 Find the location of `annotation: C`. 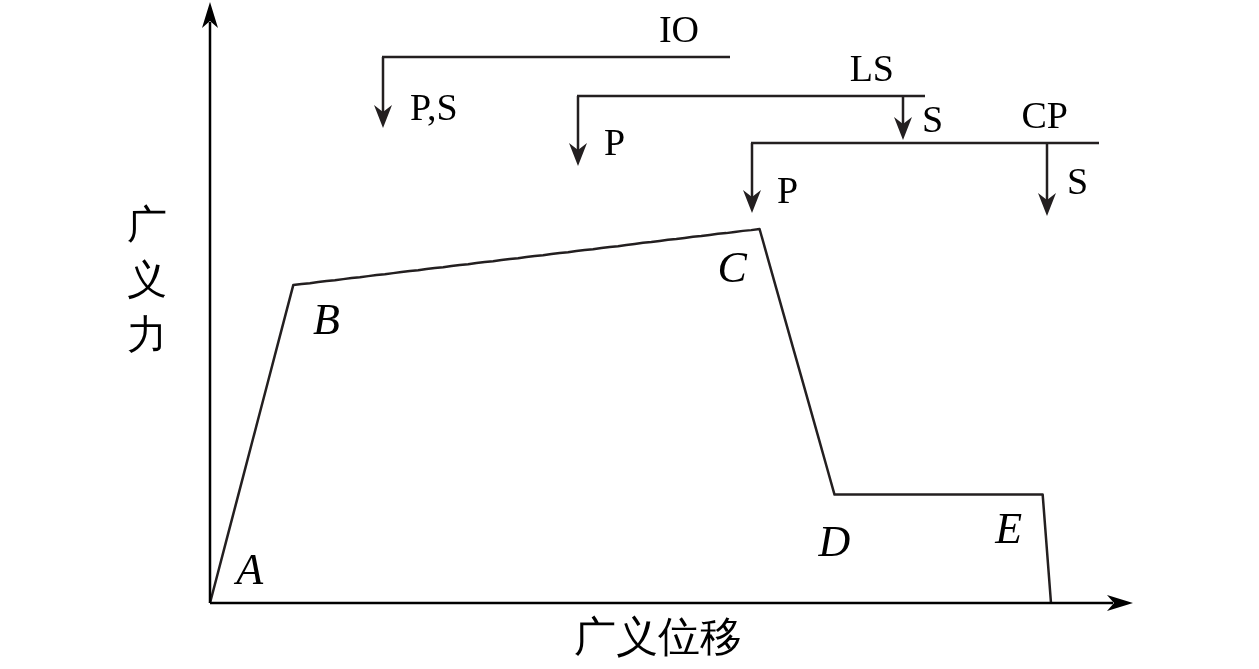

annotation: C is located at coordinates (732, 268).